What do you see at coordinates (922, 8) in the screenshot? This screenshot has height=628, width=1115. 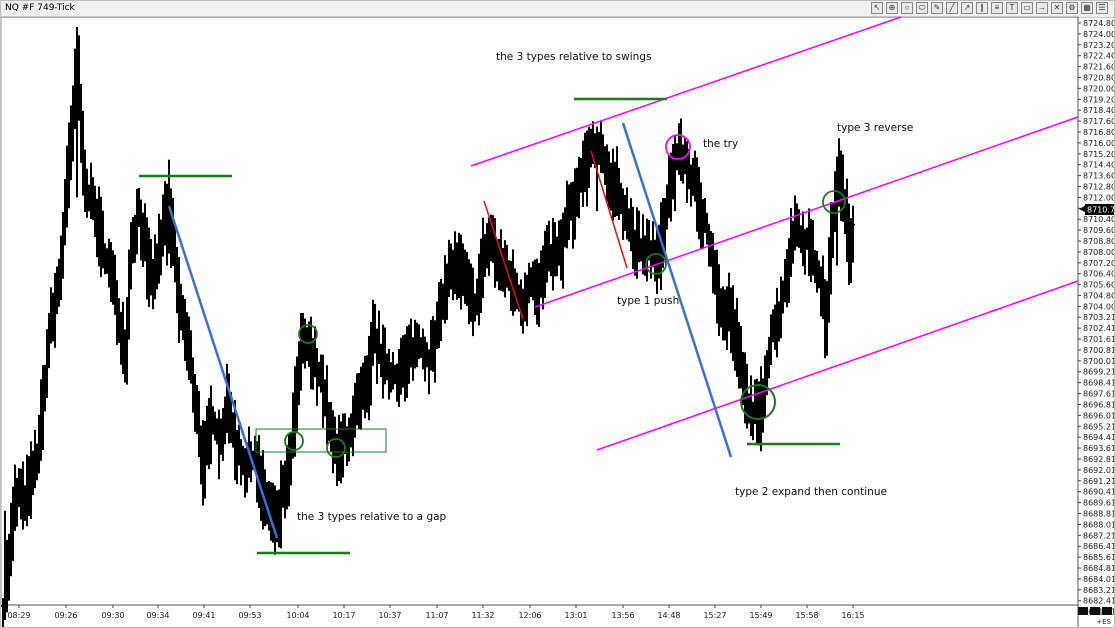 I see `ellipse-tool-icon: ⬭` at bounding box center [922, 8].